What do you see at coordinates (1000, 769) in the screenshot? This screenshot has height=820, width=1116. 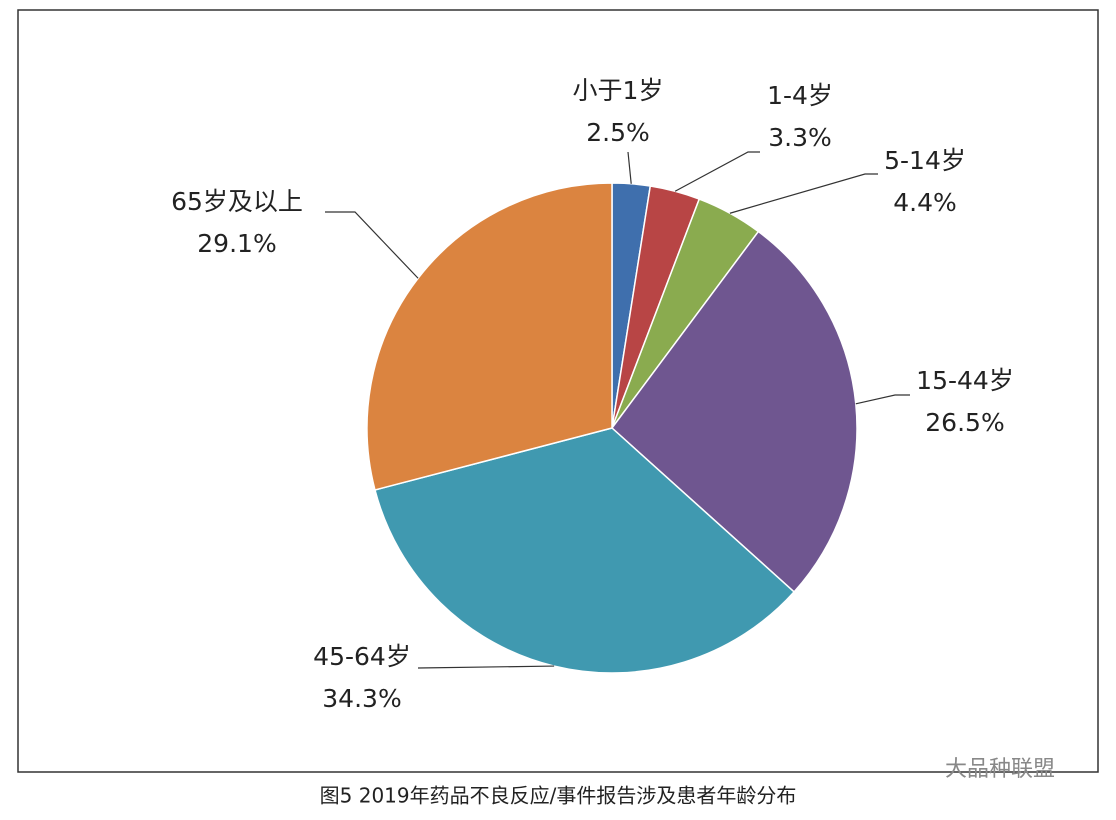 I see `watermark: 大品种联盟` at bounding box center [1000, 769].